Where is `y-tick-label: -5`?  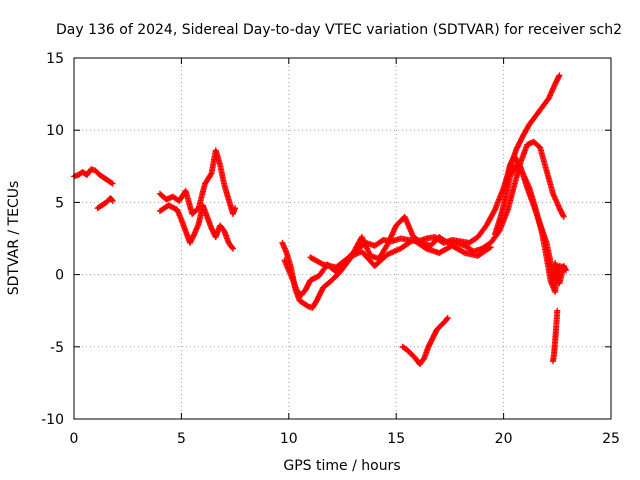 y-tick-label: -5 is located at coordinates (57, 348).